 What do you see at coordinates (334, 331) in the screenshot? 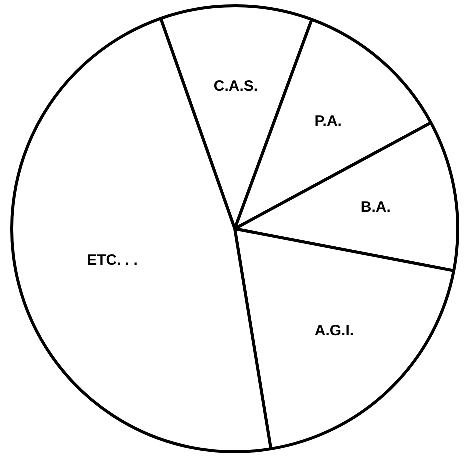
I see `slice-label: A.G.I.` at bounding box center [334, 331].